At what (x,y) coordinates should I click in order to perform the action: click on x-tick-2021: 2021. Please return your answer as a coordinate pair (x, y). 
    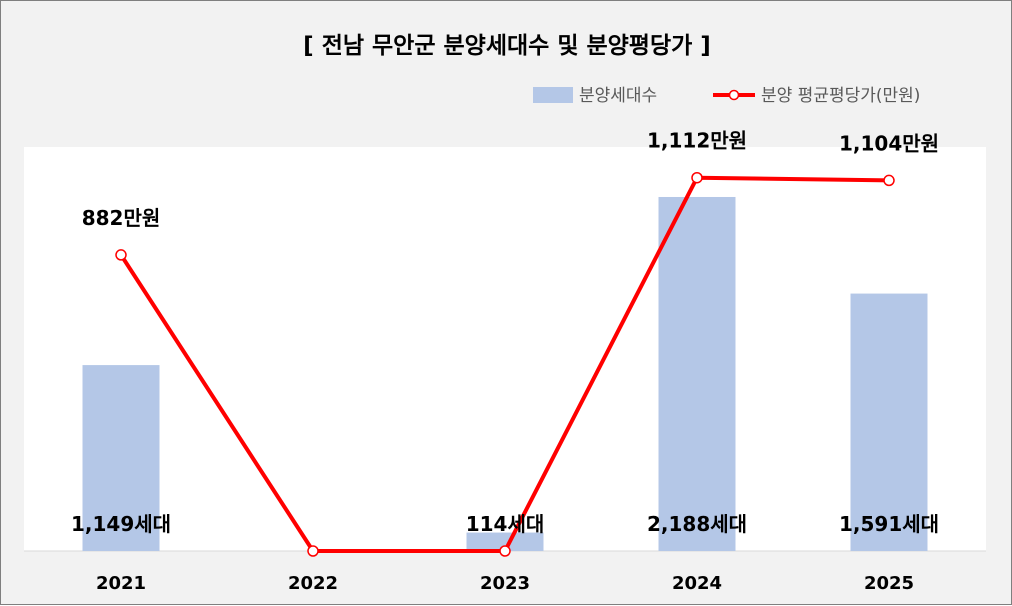
    Looking at the image, I should click on (121, 583).